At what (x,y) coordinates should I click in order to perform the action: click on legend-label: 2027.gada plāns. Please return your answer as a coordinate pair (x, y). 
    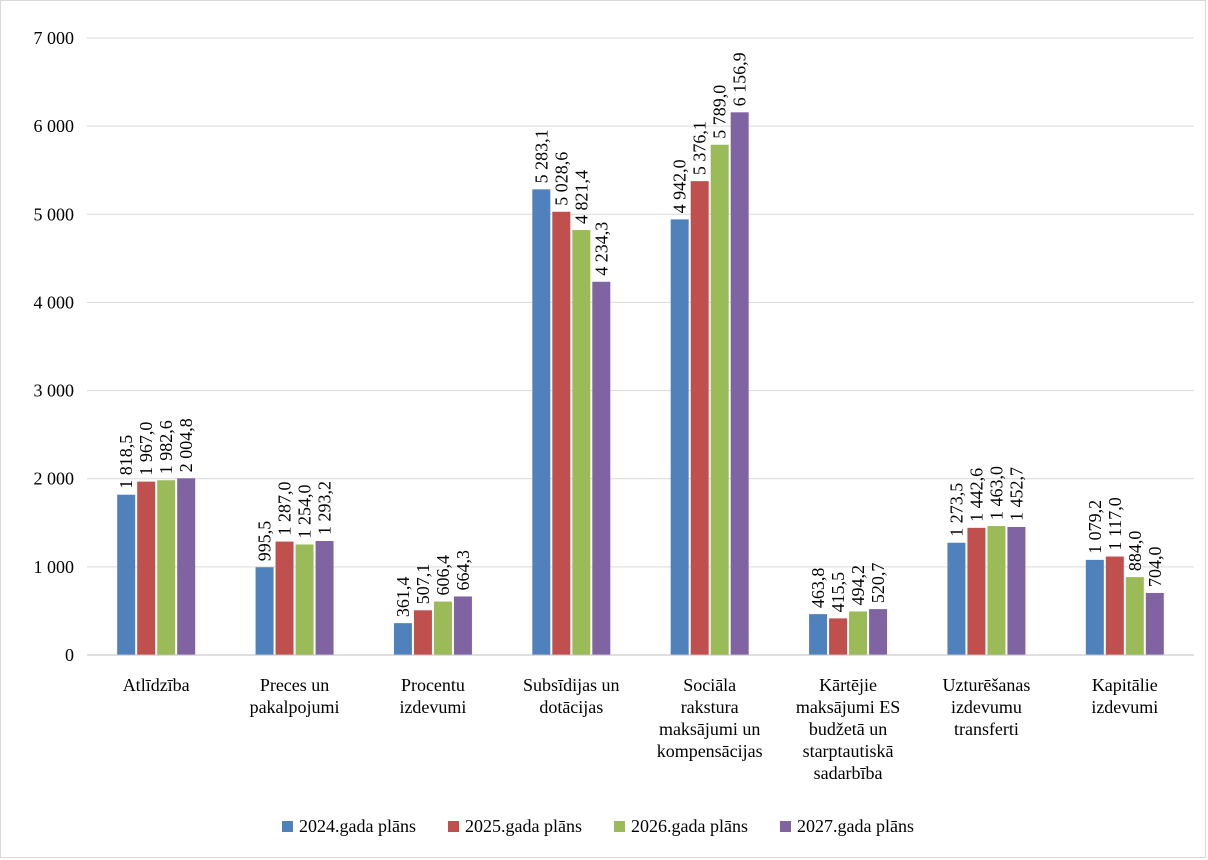
    Looking at the image, I should click on (855, 826).